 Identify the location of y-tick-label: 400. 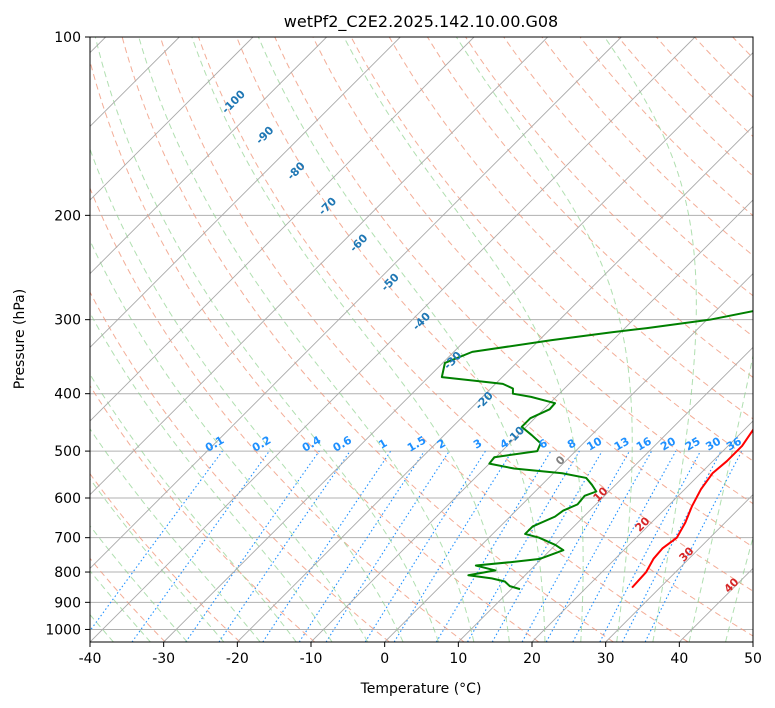
(67, 395).